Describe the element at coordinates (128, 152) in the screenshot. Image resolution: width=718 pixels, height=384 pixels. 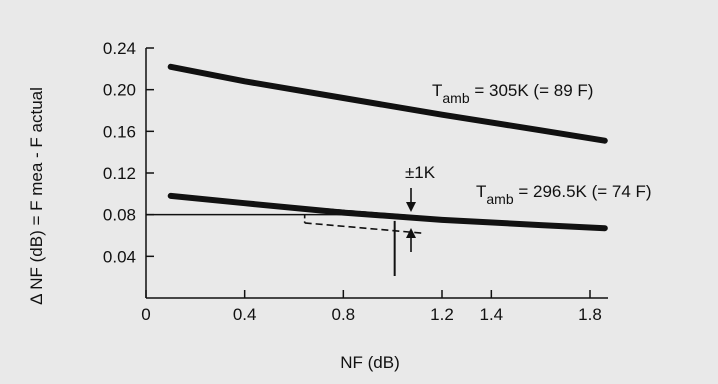
I see `y-ticks: 0.04 0.08 0.12 0.16 0.20 0.24` at that location.